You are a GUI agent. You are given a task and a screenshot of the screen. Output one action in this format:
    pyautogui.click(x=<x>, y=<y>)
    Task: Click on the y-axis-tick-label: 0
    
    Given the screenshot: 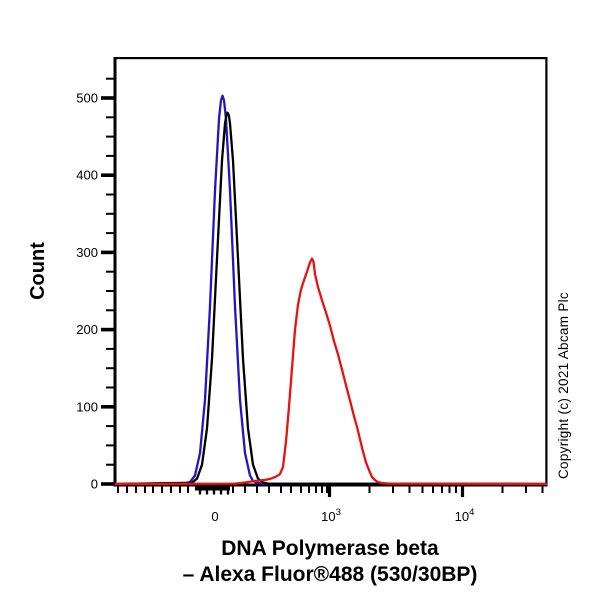 What is the action you would take?
    pyautogui.click(x=94, y=484)
    